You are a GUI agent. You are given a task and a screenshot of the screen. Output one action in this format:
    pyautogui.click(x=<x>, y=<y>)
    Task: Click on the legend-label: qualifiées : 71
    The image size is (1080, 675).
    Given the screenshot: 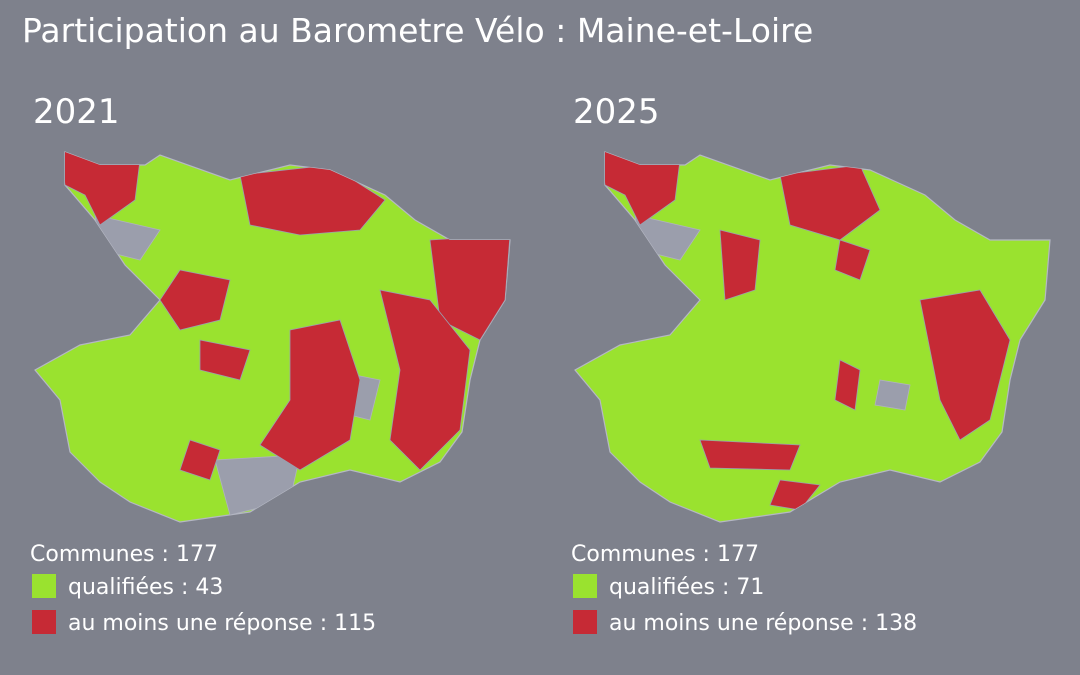 What is the action you would take?
    pyautogui.click(x=686, y=587)
    